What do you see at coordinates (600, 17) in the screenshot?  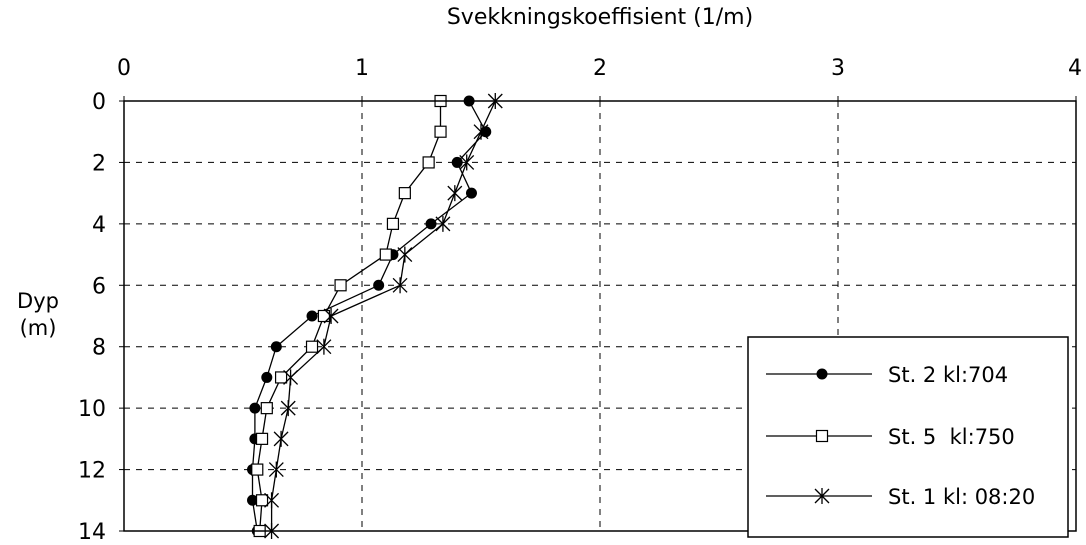 I see `chart-title: Svekkningskoeffisient (1/m)` at bounding box center [600, 17].